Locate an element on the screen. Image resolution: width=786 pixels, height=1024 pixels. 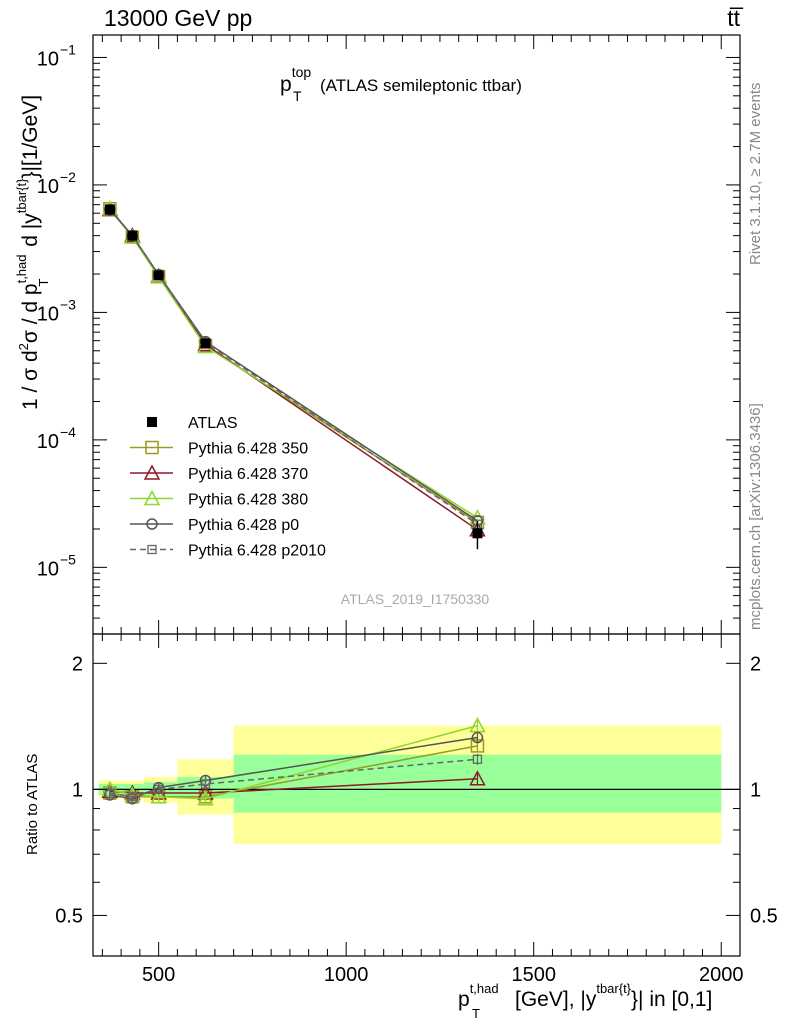
title-rest: (ATLAS semileptonic ttbar) is located at coordinates (421, 85).